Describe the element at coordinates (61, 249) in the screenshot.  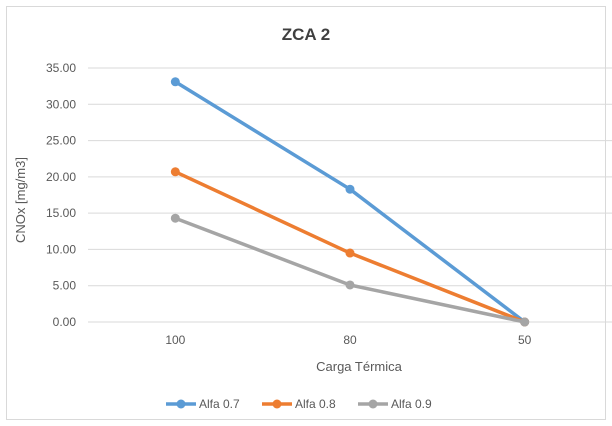
I see `y-tick-label: 10.00` at that location.